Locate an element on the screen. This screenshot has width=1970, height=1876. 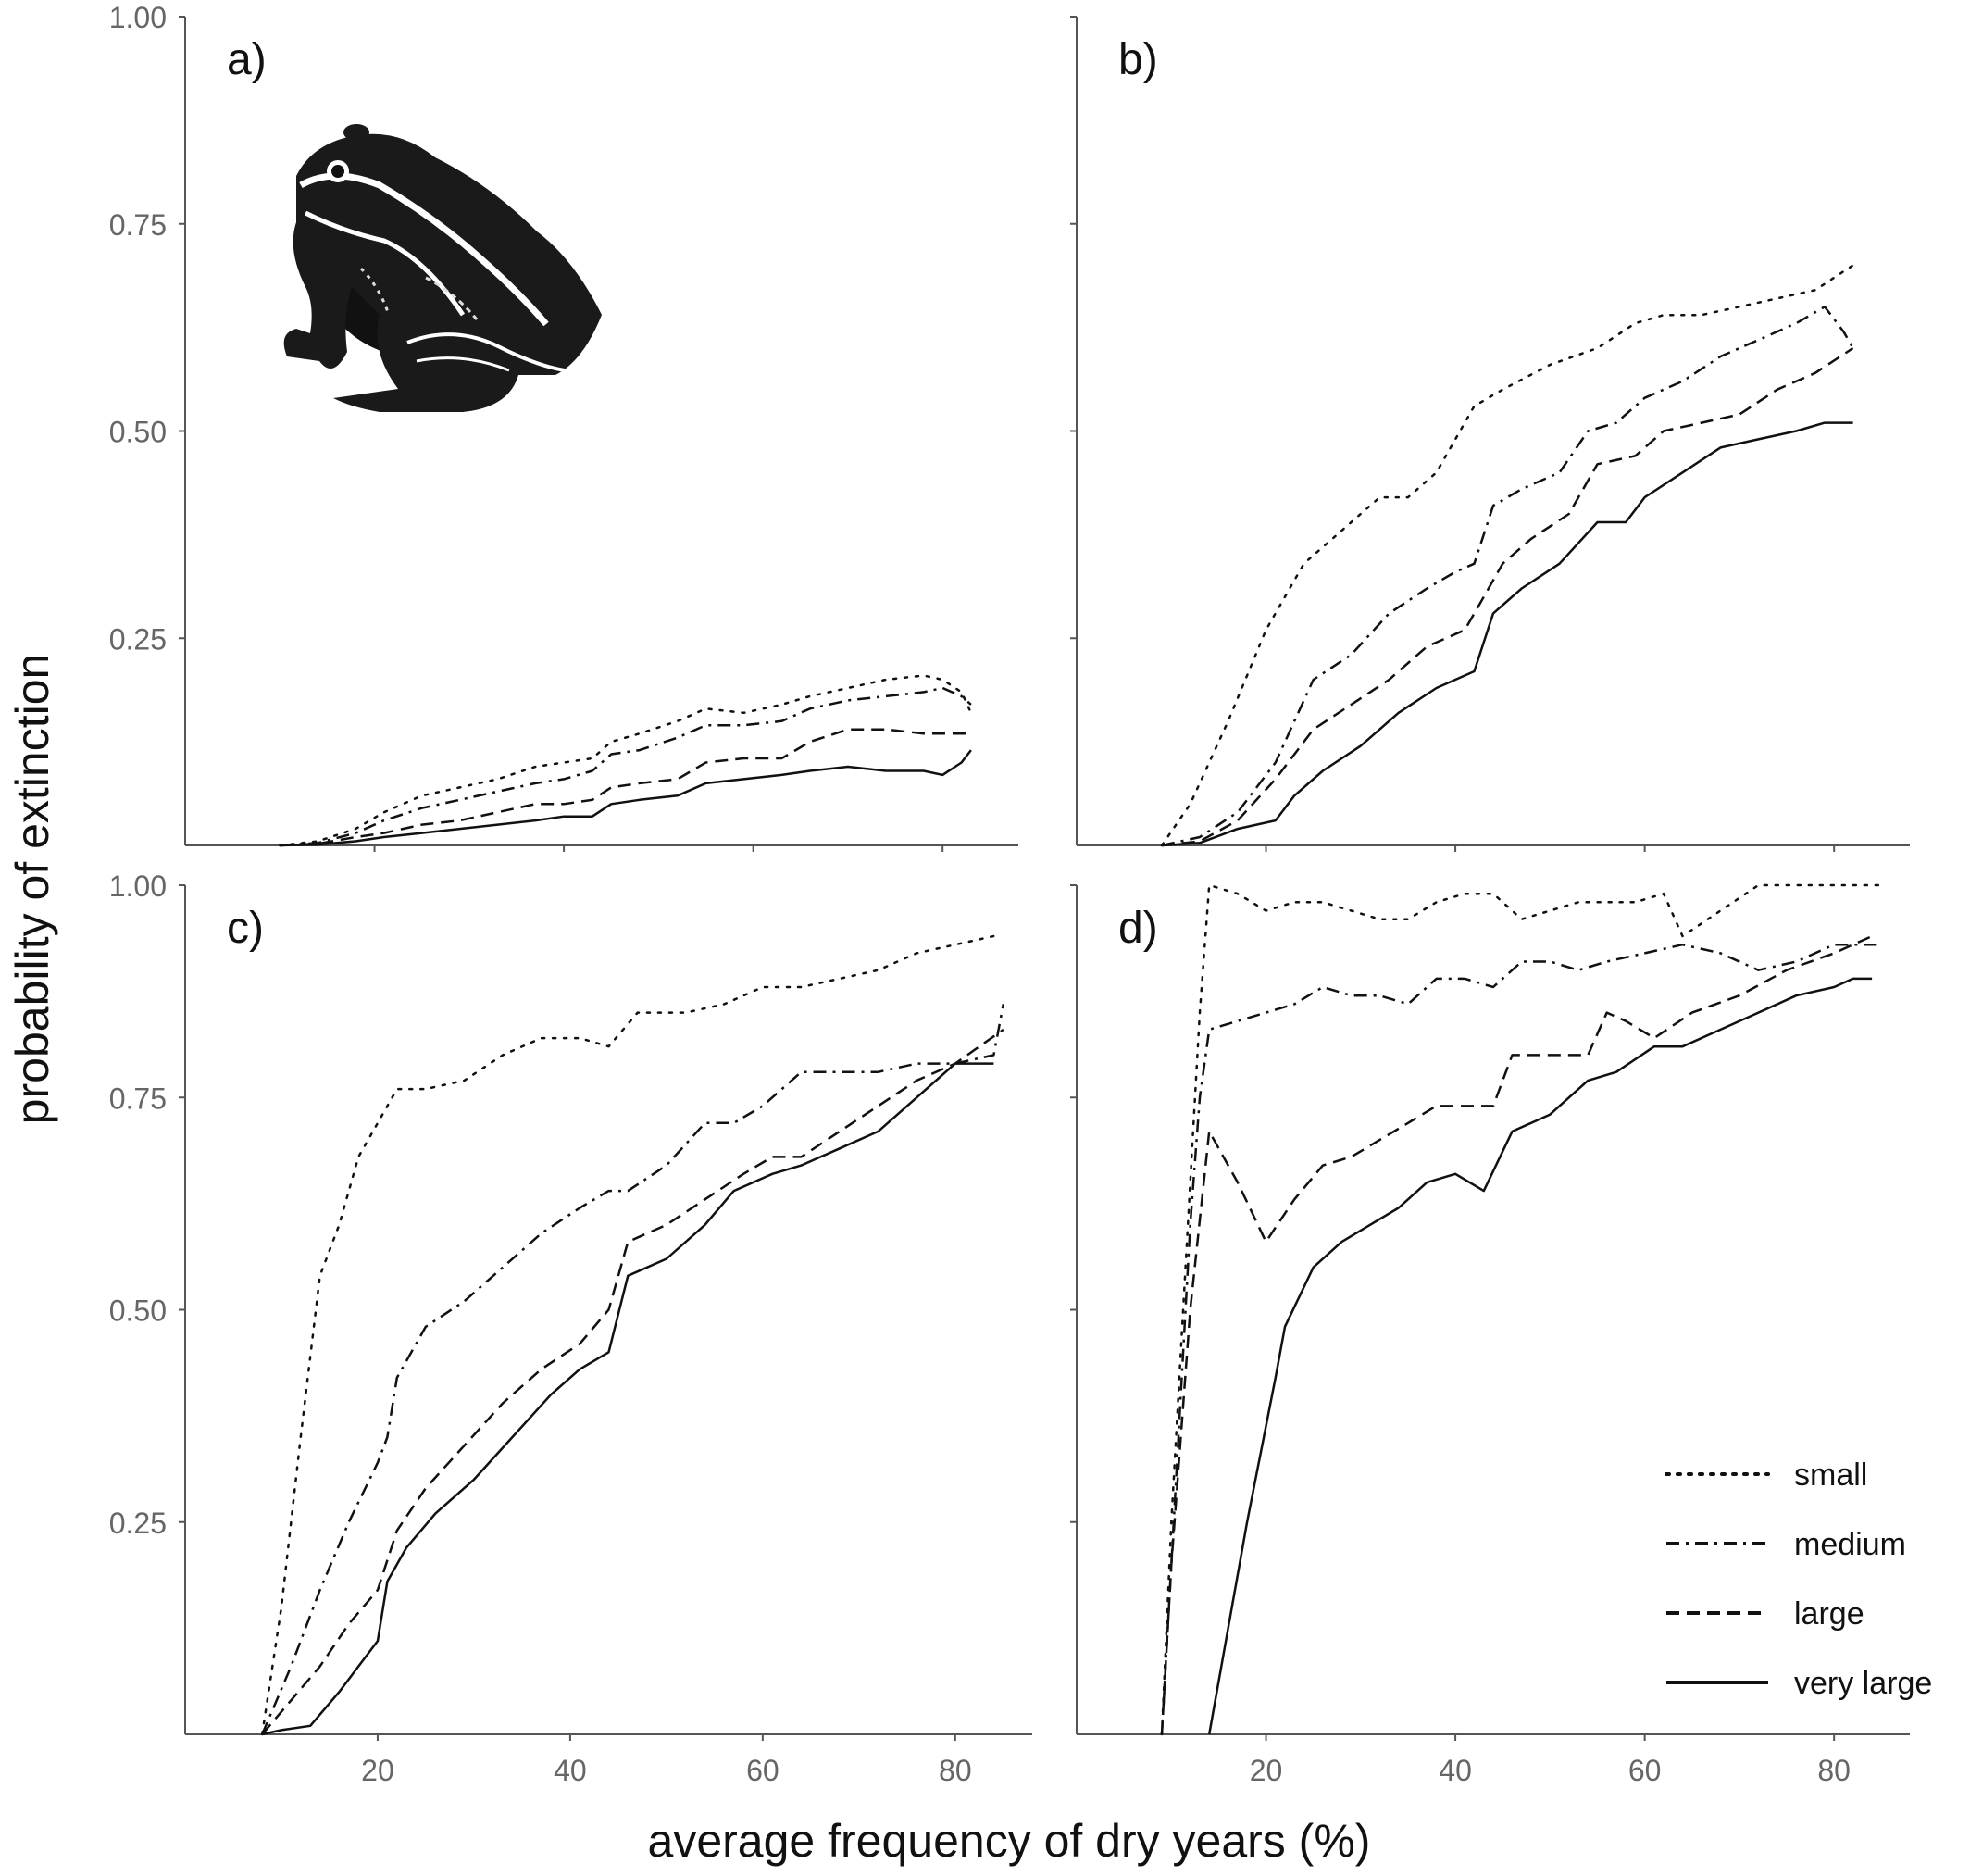
series-line-small is located at coordinates (1507, 555).